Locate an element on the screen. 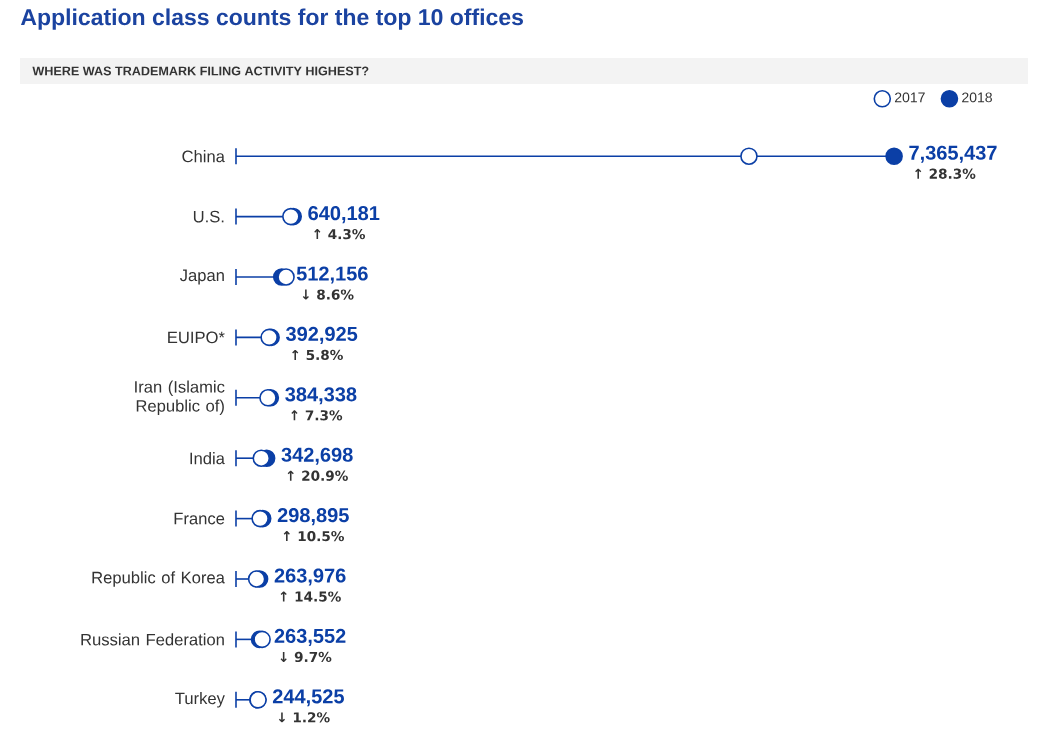 Image resolution: width=1062 pixels, height=736 pixels. y-tick-label: EUIPO* is located at coordinates (196, 337).